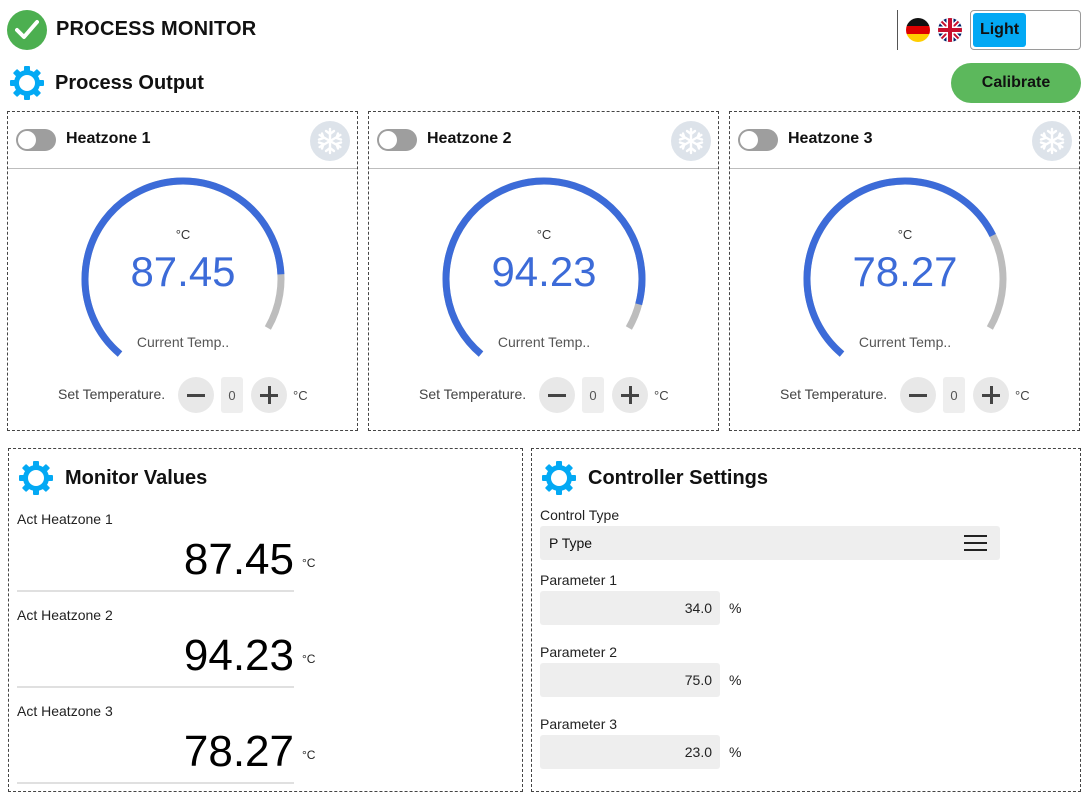 Image resolution: width=1087 pixels, height=799 pixels. I want to click on calibrate-button: Calibrate, so click(1016, 83).